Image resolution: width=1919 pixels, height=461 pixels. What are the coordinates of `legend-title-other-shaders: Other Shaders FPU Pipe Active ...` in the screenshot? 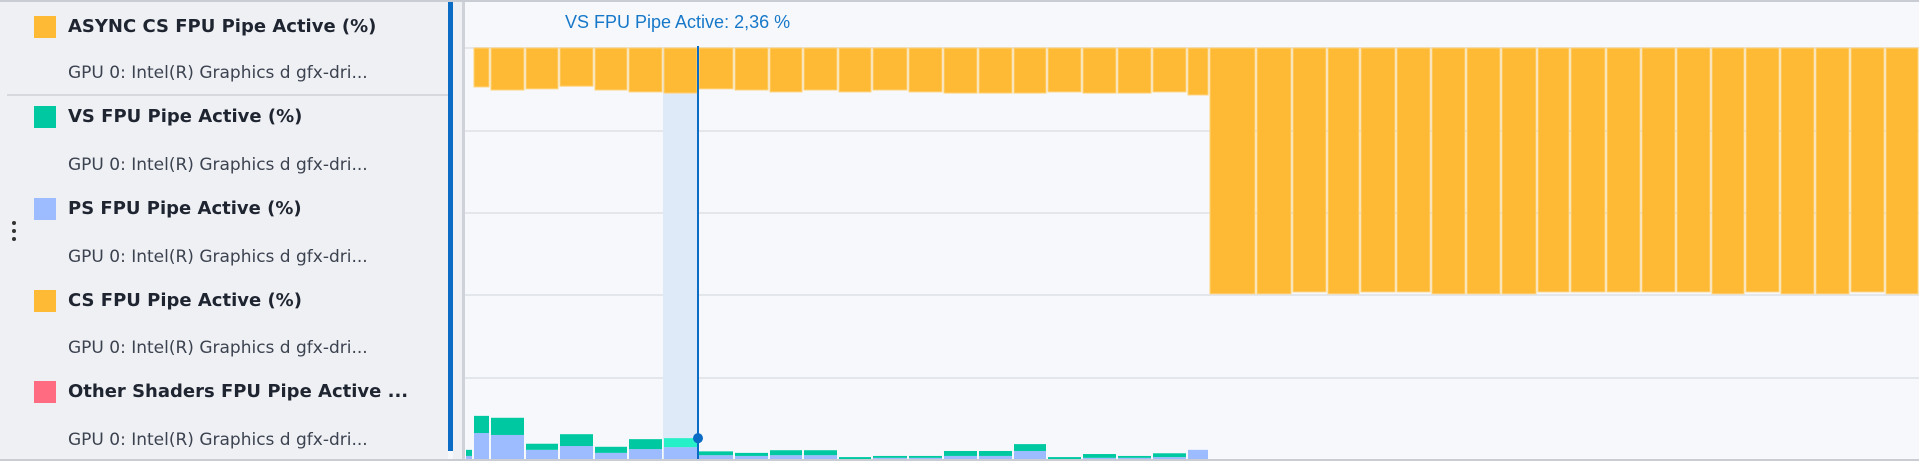 It's located at (238, 391).